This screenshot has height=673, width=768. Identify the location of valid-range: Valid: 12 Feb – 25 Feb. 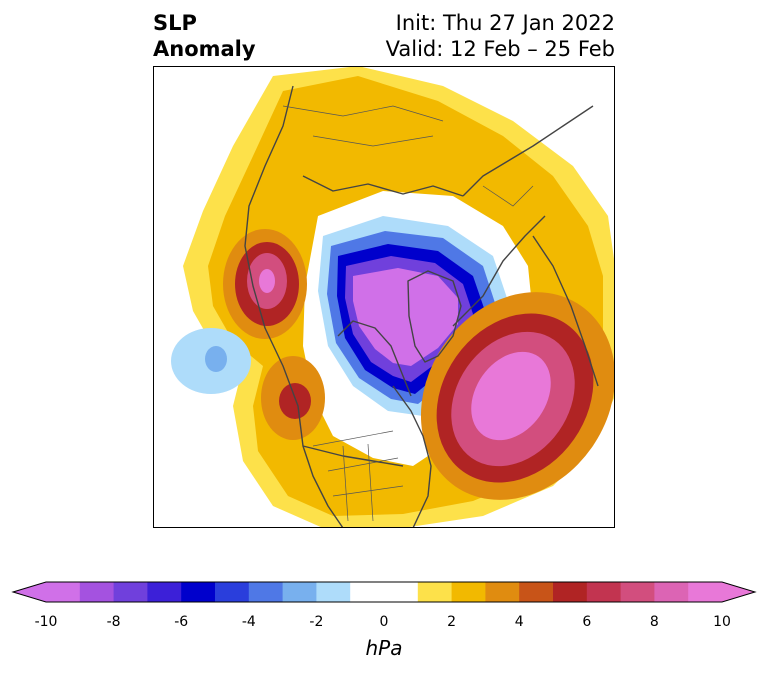
(500, 49).